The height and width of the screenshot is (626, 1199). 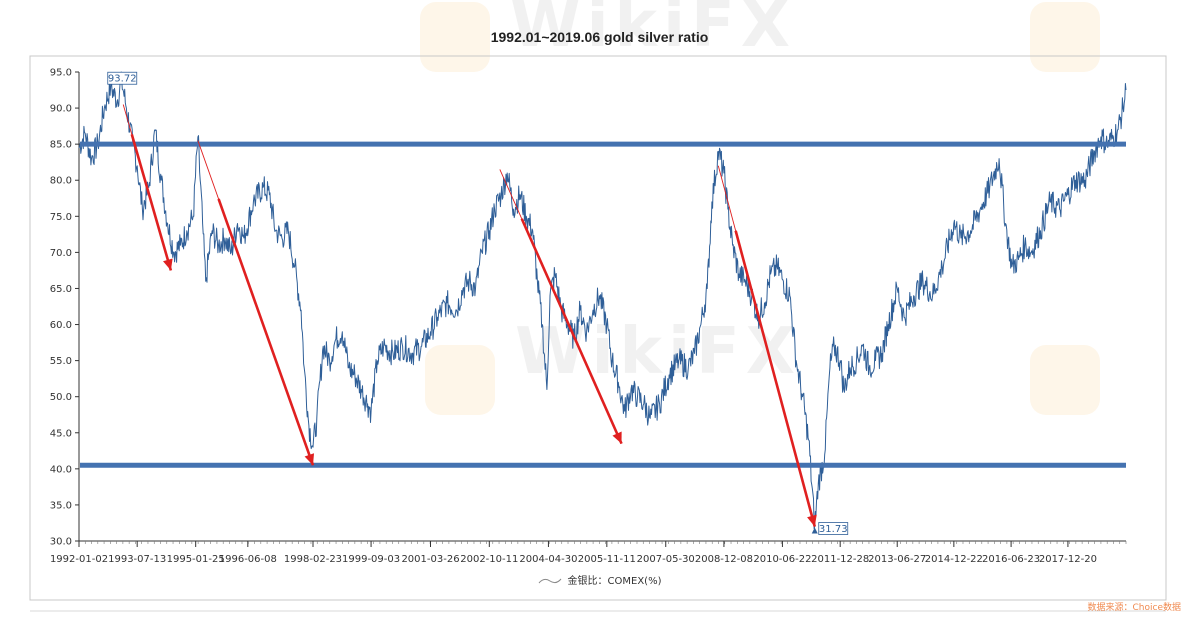 I want to click on y-tick-label: 60.0, so click(x=61, y=325).